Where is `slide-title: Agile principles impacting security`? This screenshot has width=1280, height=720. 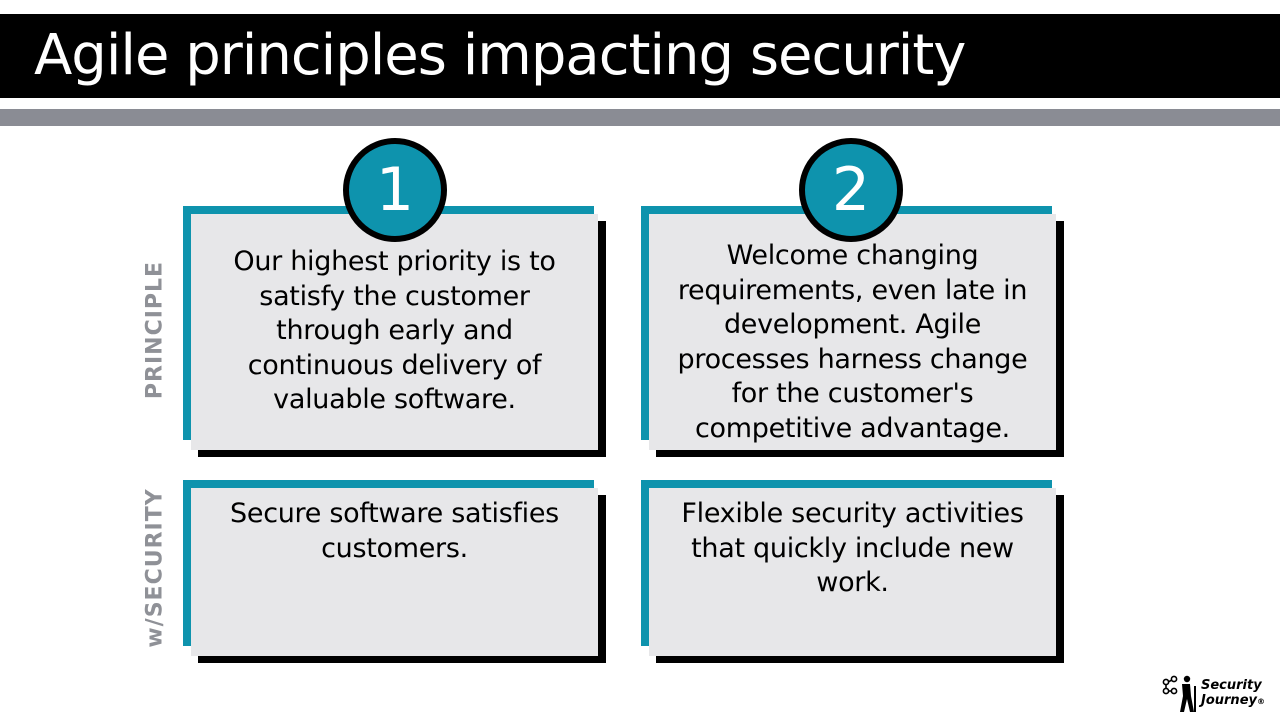 slide-title: Agile principles impacting security is located at coordinates (500, 55).